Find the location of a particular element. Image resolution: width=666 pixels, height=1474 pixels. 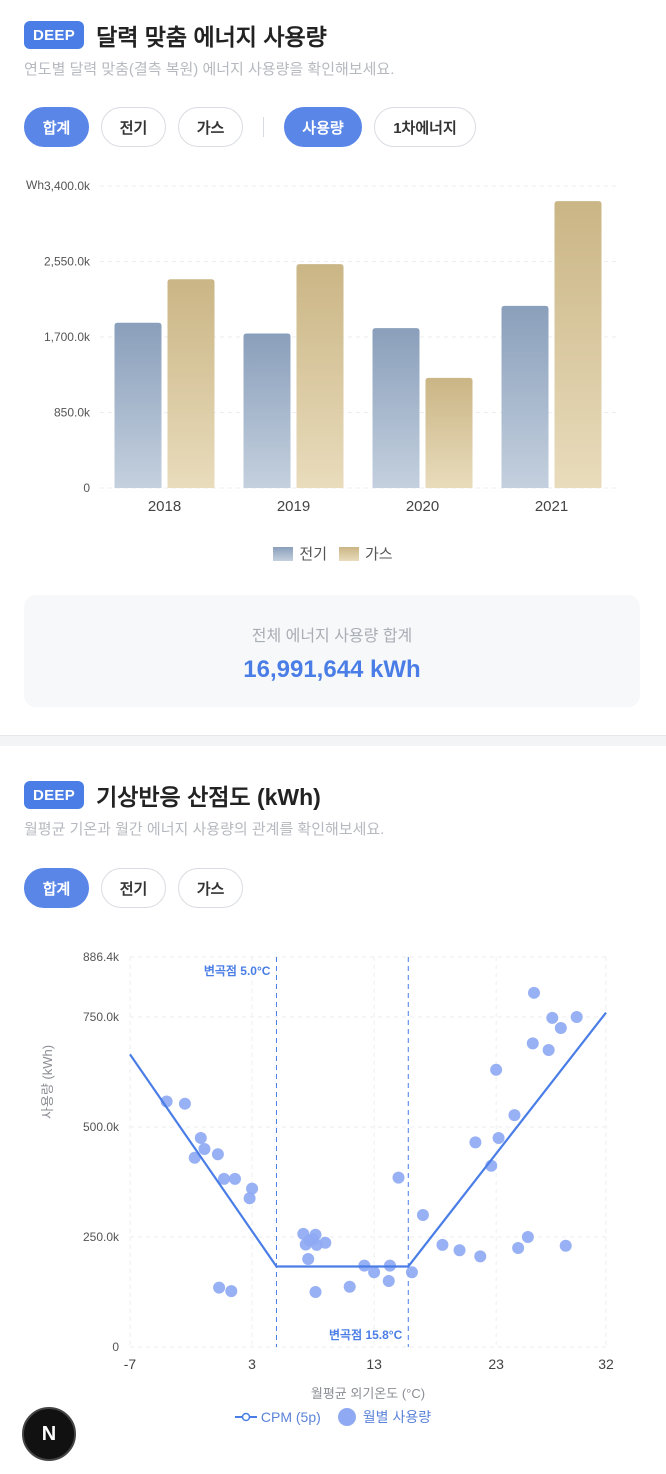

mode-primary-energy-button: 1차에너지 is located at coordinates (425, 127).